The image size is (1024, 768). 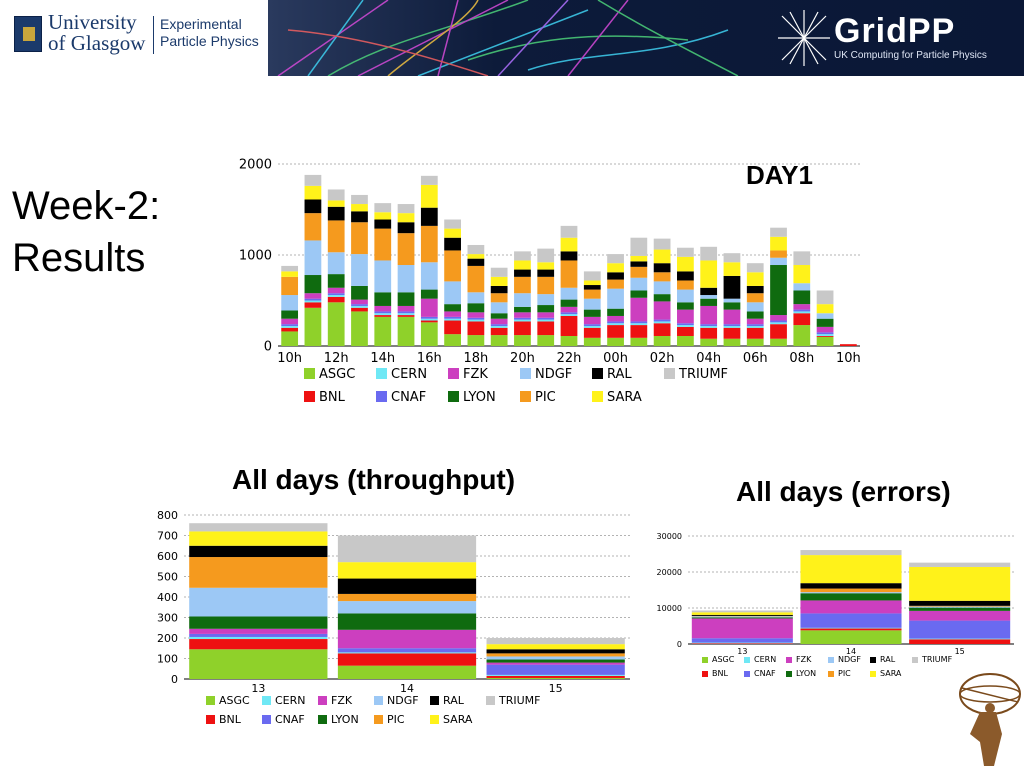 I want to click on bar-segment-triumf-06h, so click(x=755, y=268).